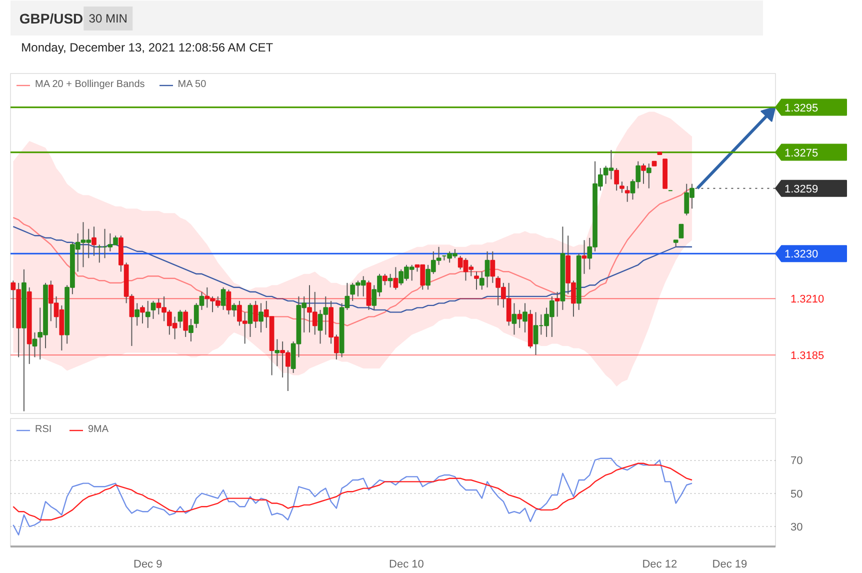  I want to click on legend-label: MA 50, so click(192, 84).